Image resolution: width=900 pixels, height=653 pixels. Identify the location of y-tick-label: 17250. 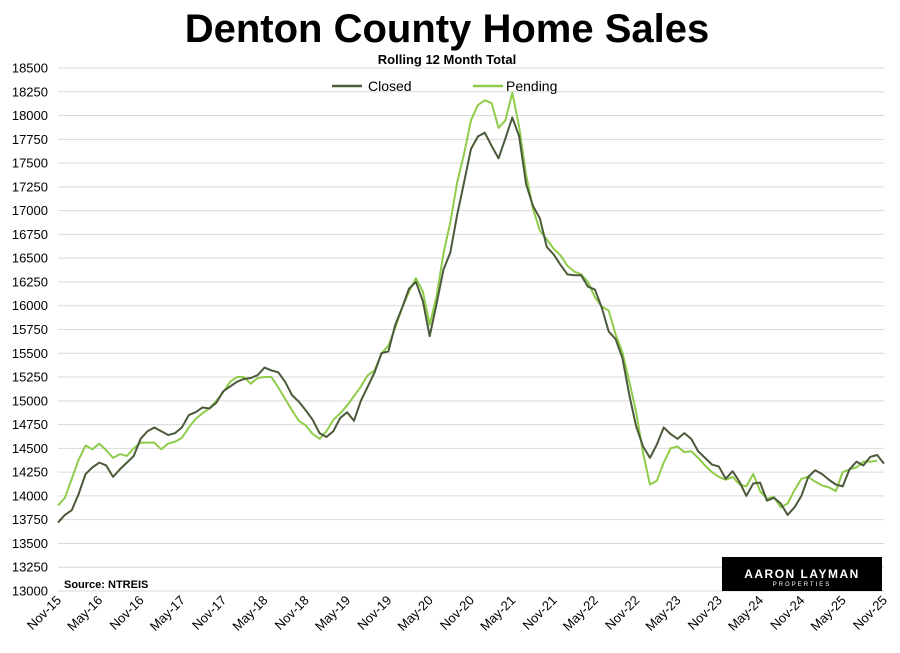
(30, 186).